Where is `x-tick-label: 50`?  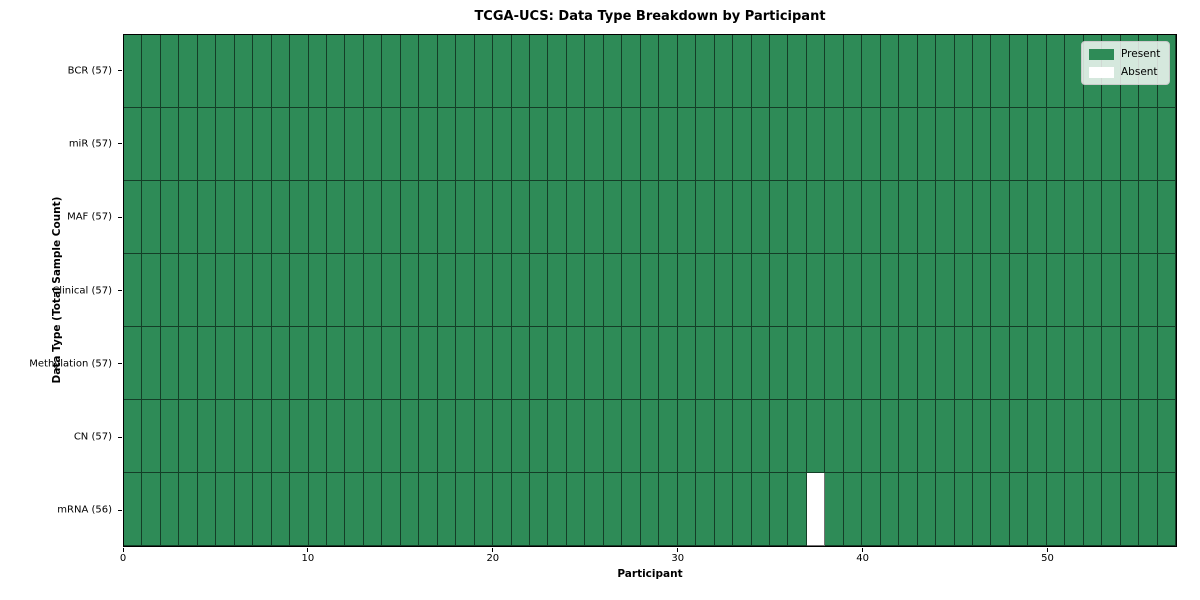 x-tick-label: 50 is located at coordinates (1047, 558).